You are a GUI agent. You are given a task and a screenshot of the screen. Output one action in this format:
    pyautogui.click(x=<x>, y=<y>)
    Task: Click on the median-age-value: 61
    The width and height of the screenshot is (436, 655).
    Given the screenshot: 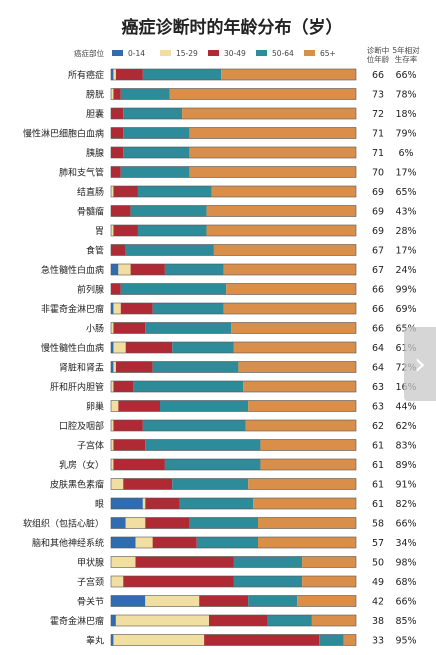 What is the action you would take?
    pyautogui.click(x=378, y=446)
    